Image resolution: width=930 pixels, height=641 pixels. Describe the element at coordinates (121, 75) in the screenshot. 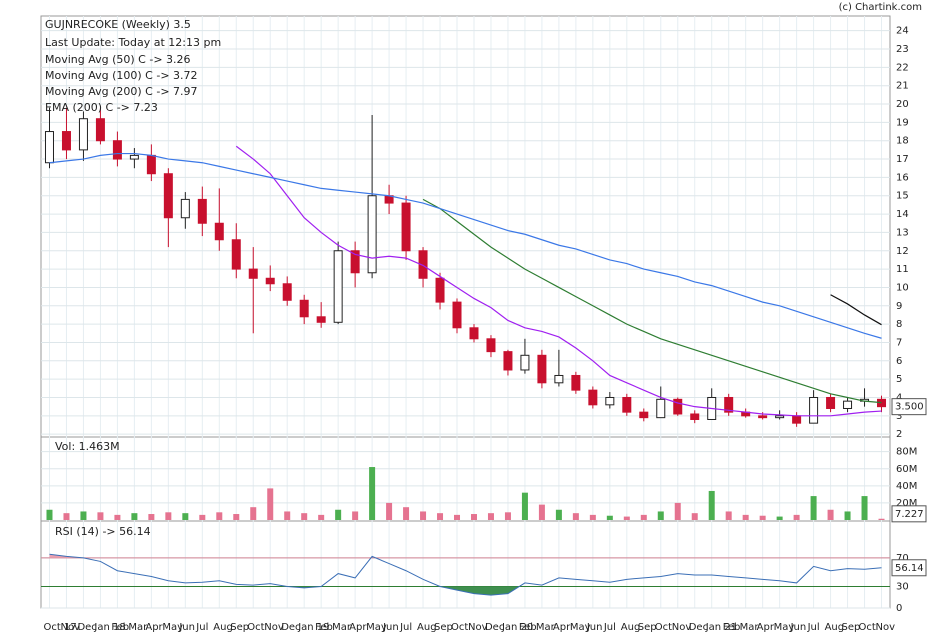

I see `legend-entry: Moving Avg (100) C -> 3.72` at that location.